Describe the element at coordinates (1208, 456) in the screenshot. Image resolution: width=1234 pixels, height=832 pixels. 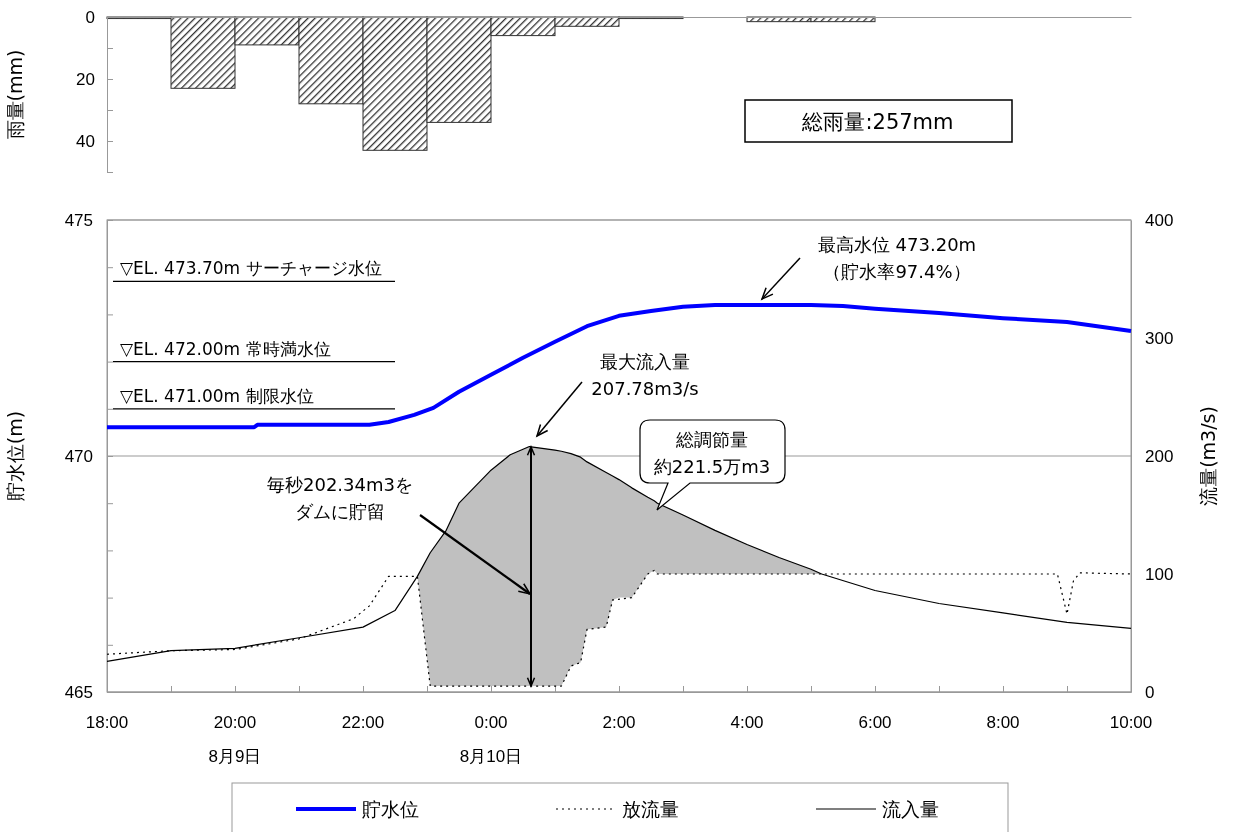
I see `y2-axis-title: 流量(m3/s)` at that location.